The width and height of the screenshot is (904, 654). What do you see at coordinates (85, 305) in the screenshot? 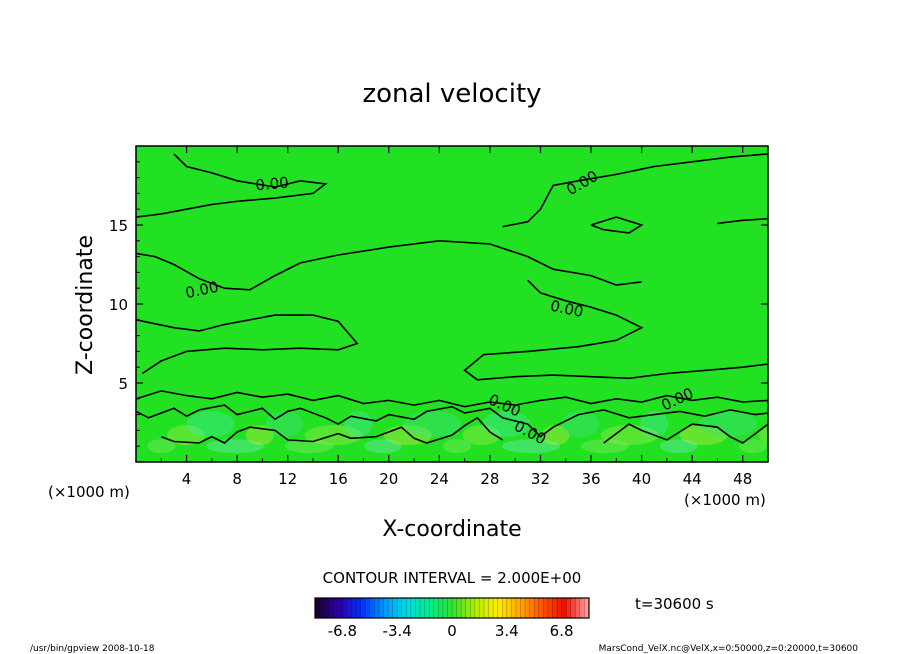
I see `y-axis-label: Z-coordinate` at bounding box center [85, 305].